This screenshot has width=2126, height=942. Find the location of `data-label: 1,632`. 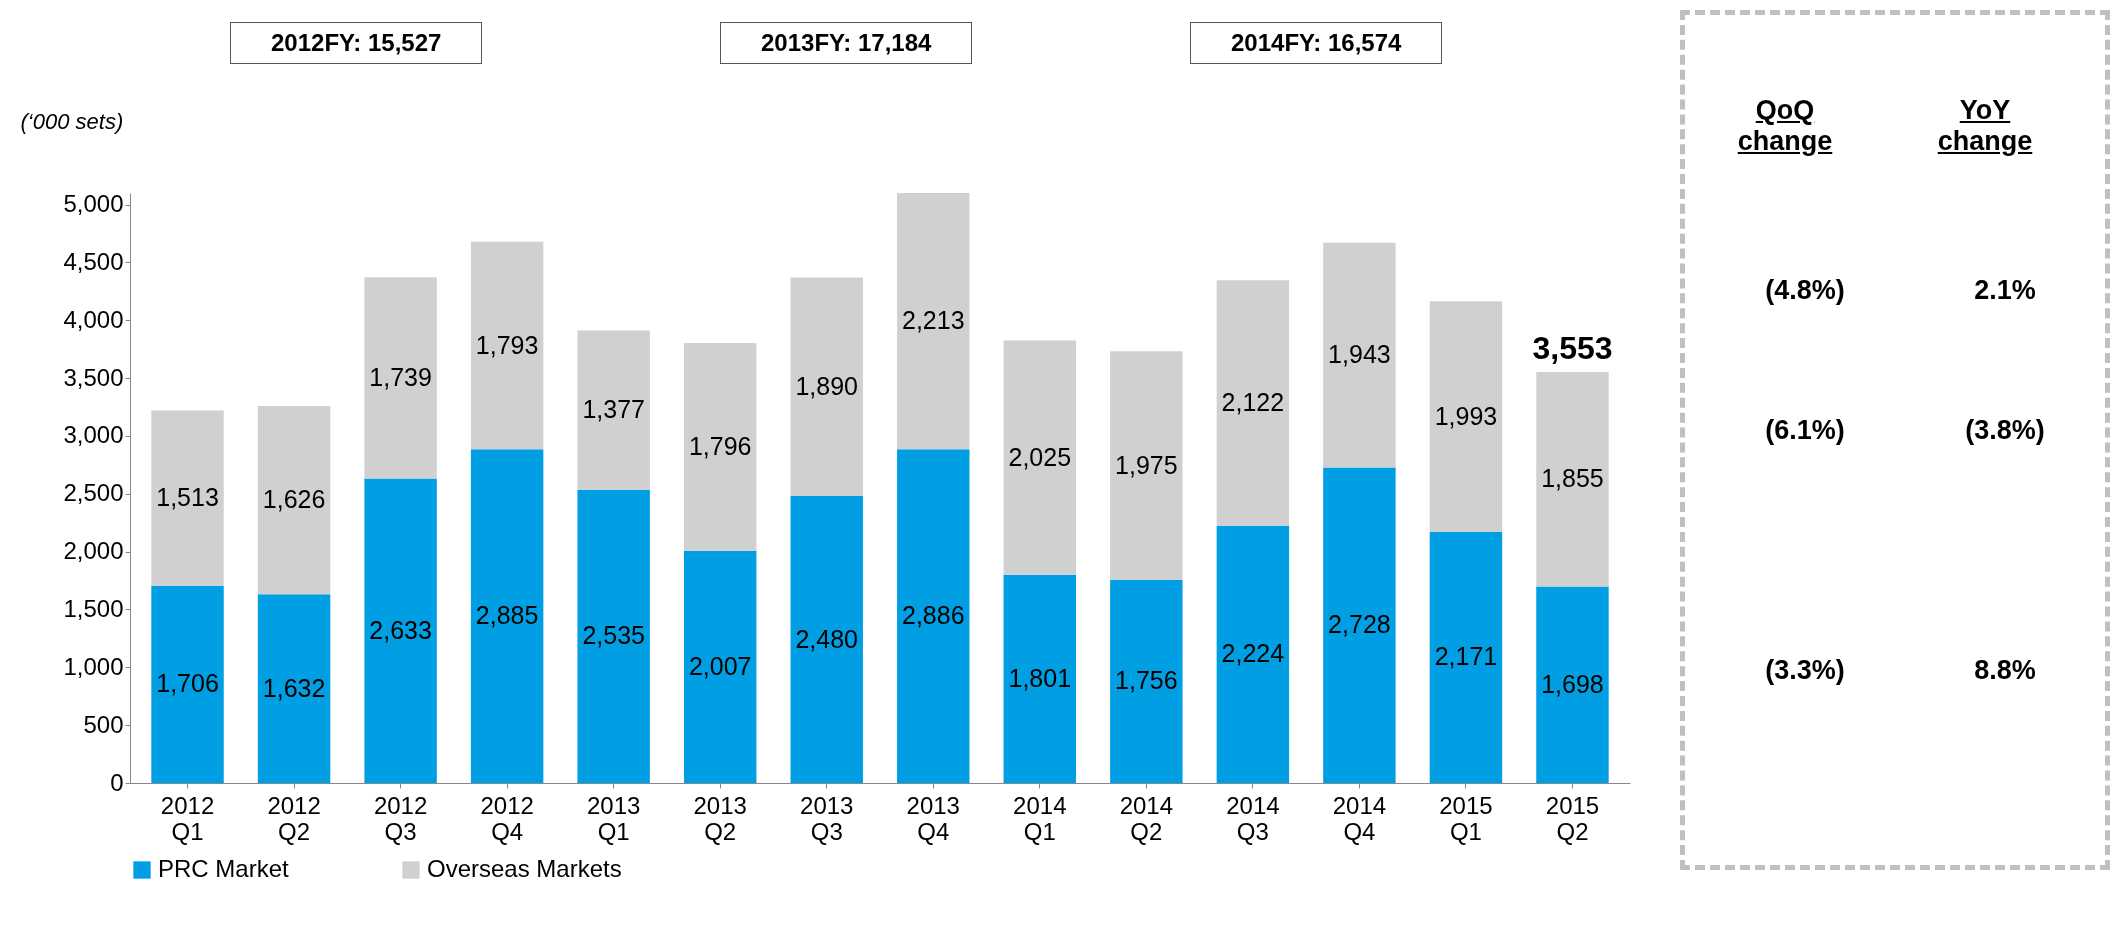

data-label: 1,632 is located at coordinates (294, 687).